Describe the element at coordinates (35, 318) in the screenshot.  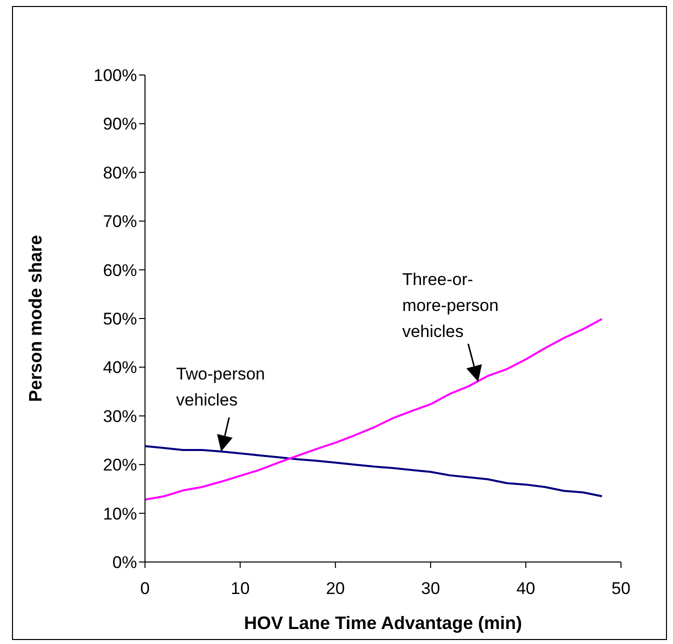
I see `y-axis-title: Person mode share` at that location.